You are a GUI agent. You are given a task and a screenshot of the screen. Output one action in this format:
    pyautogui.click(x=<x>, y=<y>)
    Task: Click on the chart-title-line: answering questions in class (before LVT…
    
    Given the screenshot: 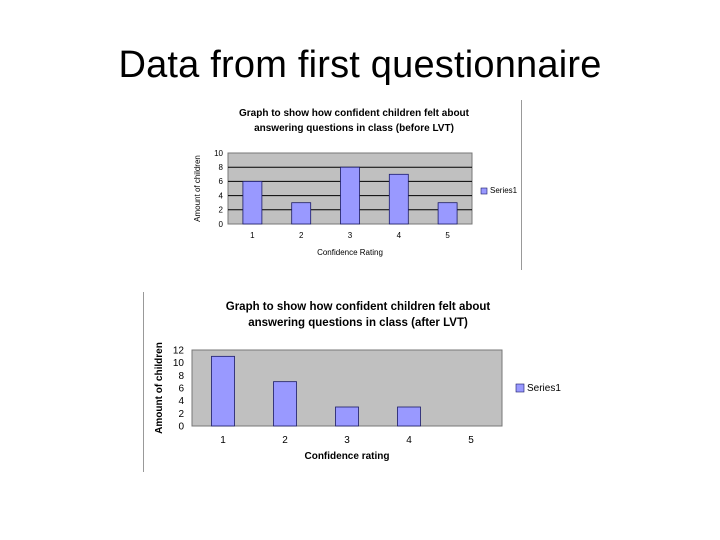 What is the action you would take?
    pyautogui.click(x=354, y=128)
    